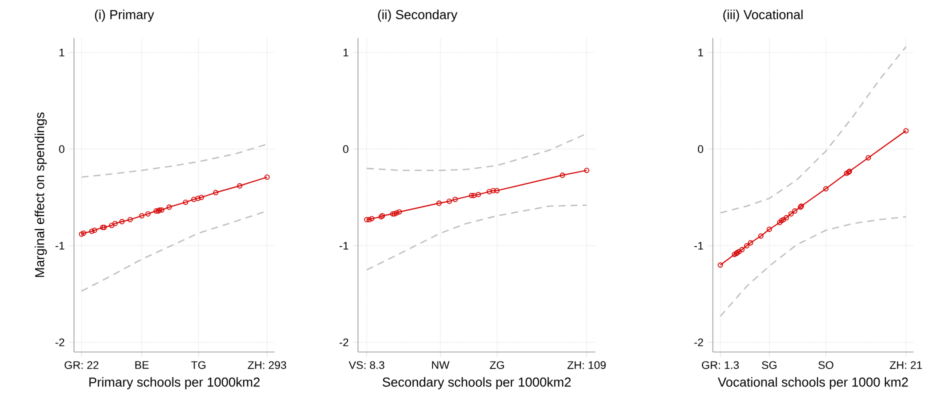  I want to click on chart-title: (i) Primary, so click(124, 16).